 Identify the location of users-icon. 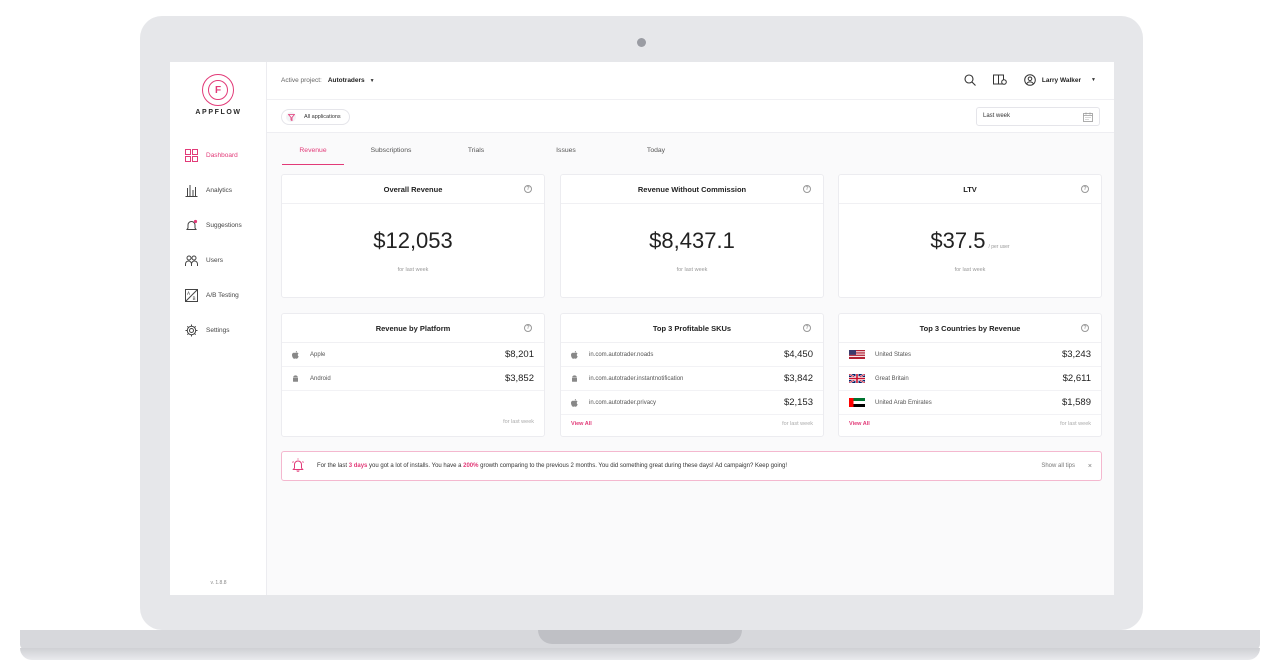
(191, 261).